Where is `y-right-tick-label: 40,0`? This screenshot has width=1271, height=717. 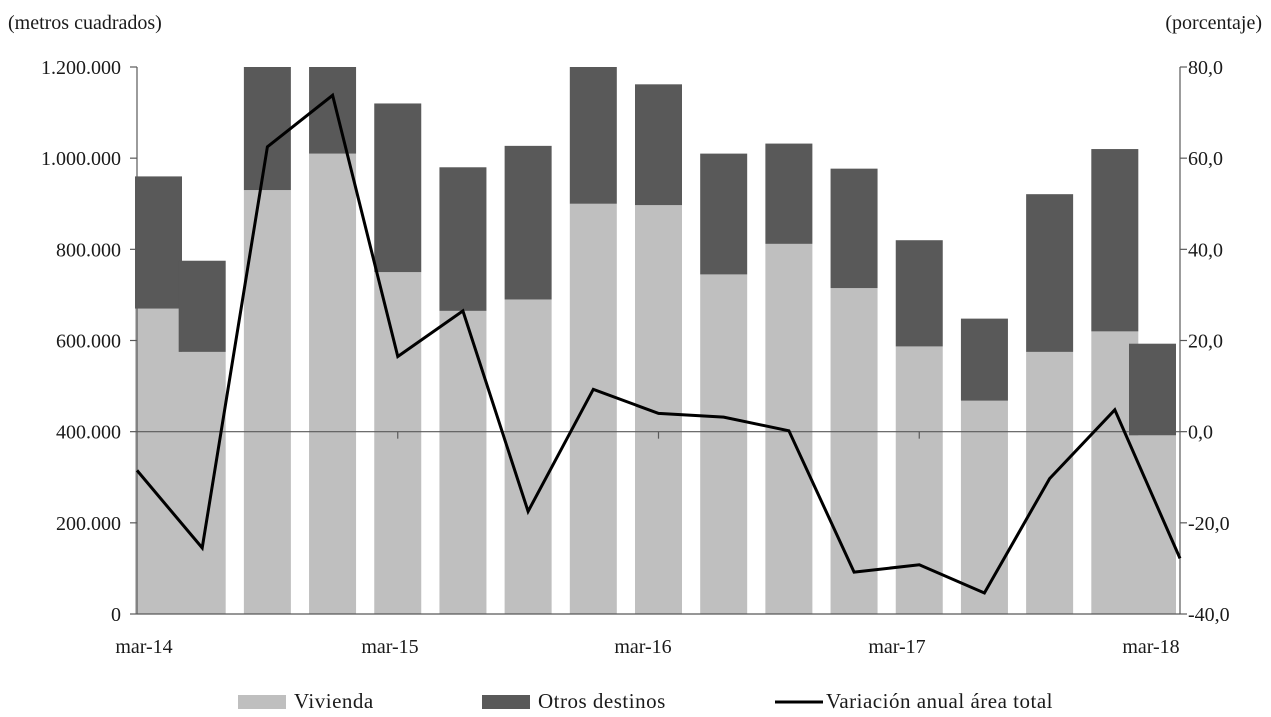 y-right-tick-label: 40,0 is located at coordinates (1205, 250).